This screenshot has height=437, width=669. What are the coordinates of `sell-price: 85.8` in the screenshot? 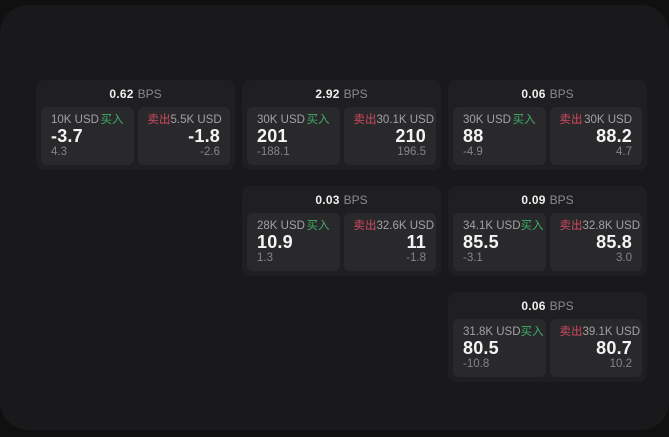 It's located at (614, 242).